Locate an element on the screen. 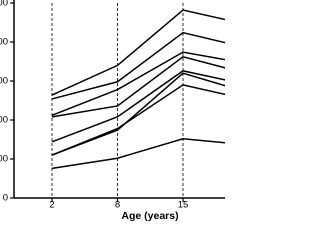  y-tick-label: 2000 is located at coordinates (4, 42).